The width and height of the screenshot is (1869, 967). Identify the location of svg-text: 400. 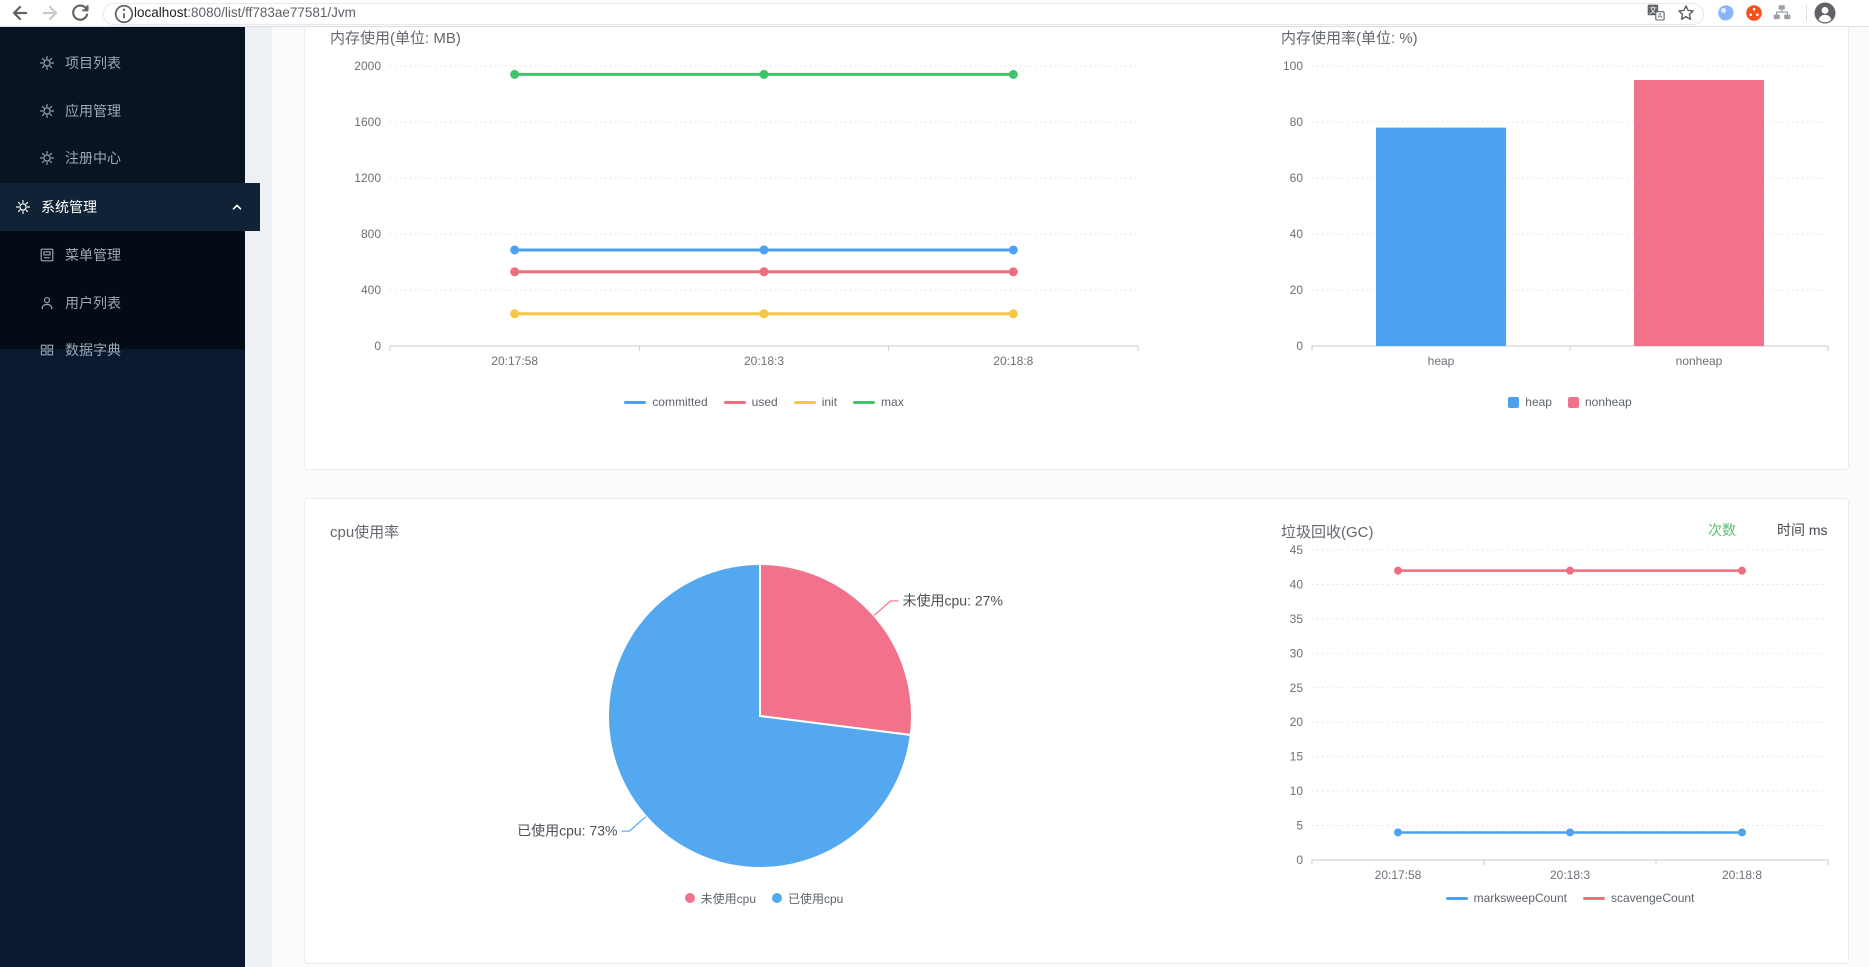
(371, 290).